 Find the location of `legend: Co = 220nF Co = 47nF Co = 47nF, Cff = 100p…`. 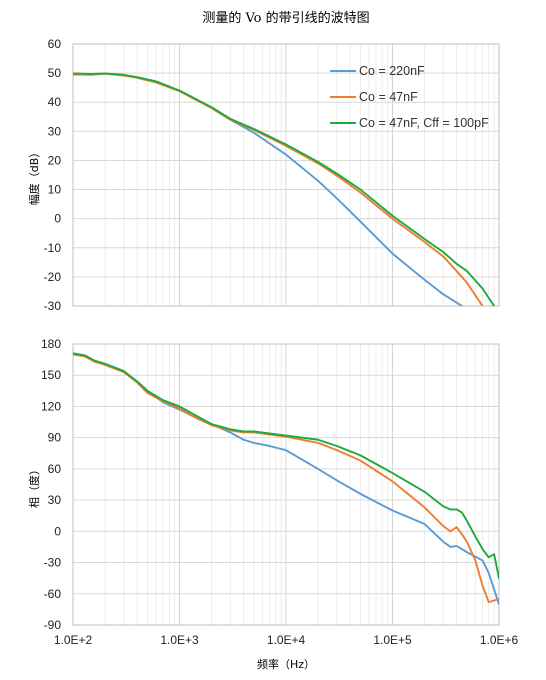

legend: Co = 220nF Co = 47nF Co = 47nF, Cff = 100p… is located at coordinates (409, 97).